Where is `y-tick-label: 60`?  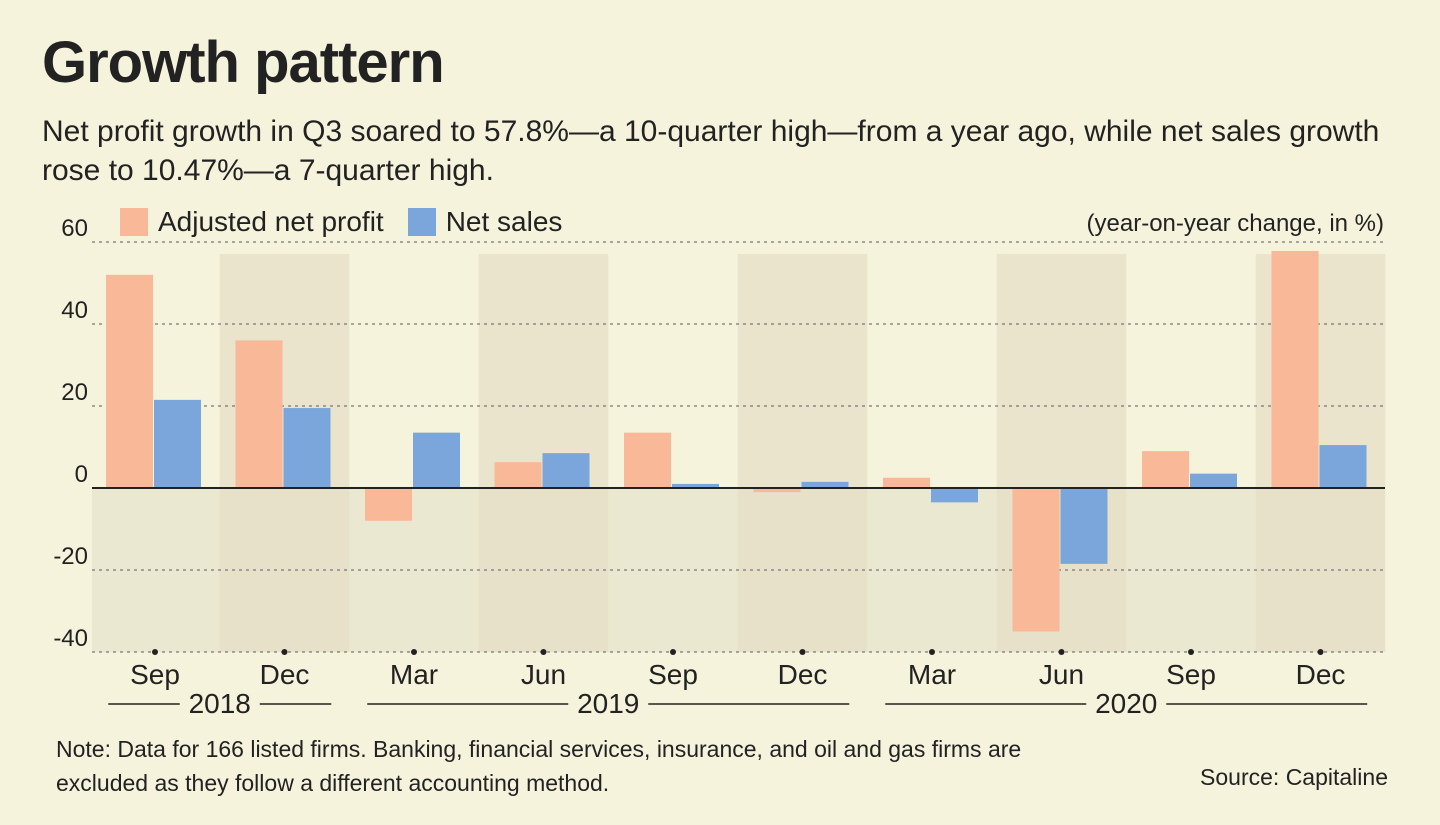
y-tick-label: 60 is located at coordinates (74, 228).